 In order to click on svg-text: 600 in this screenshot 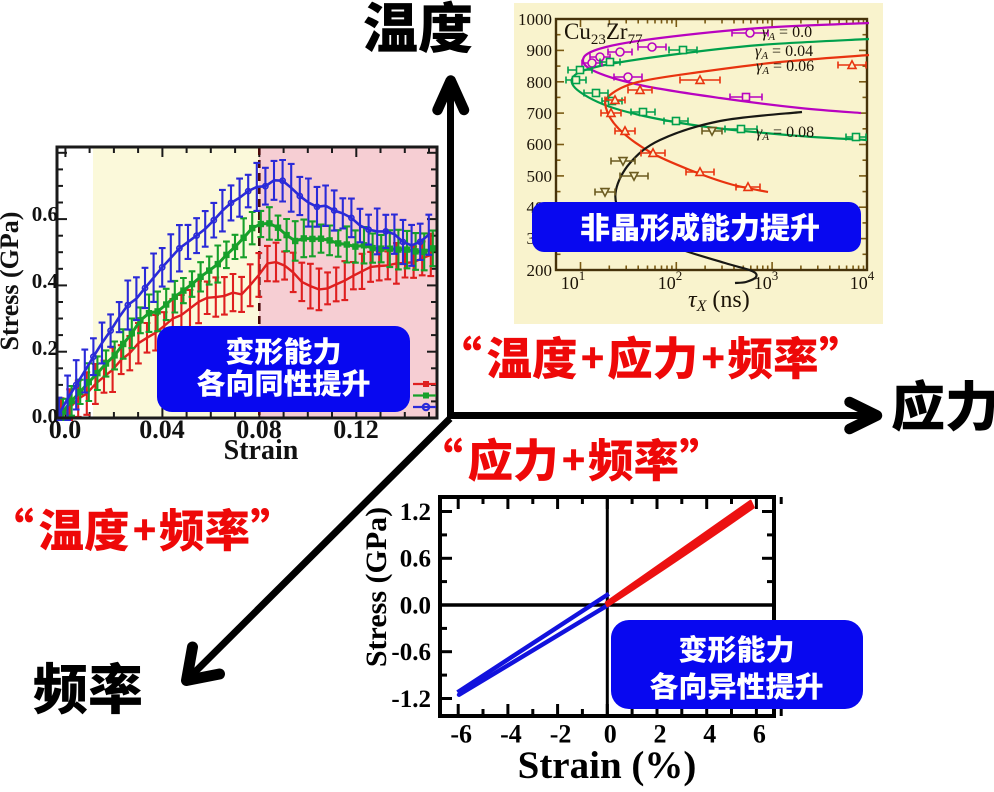, I will do `click(540, 144)`.